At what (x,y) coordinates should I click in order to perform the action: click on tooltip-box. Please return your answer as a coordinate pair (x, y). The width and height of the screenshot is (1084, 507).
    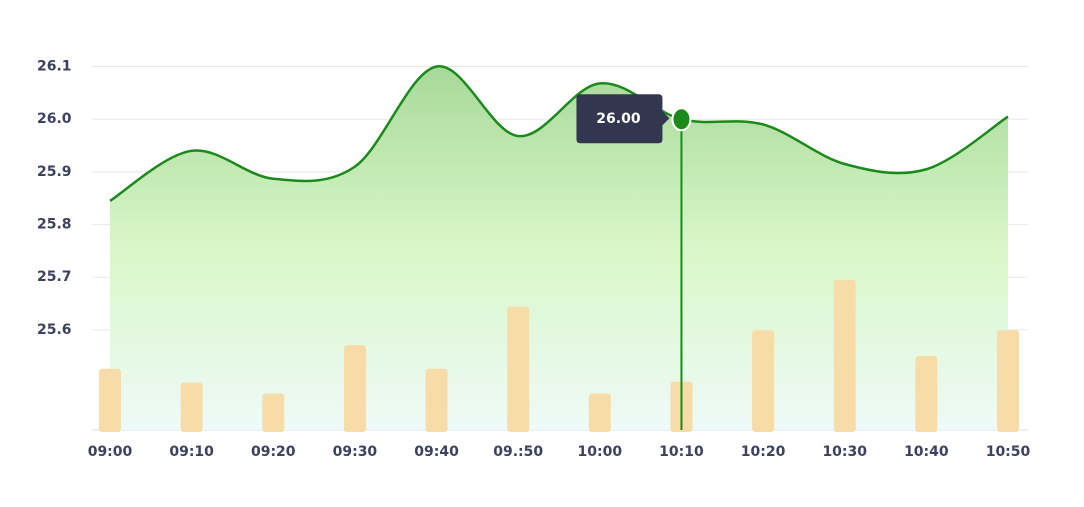
    Looking at the image, I should click on (623, 119).